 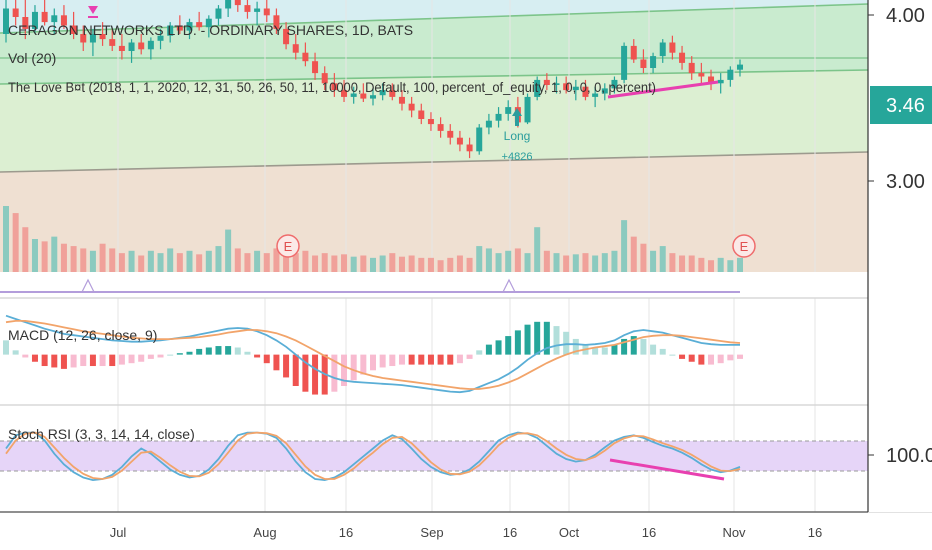 I want to click on stoch-rsi-legend: Stoch RSI (3, 3, 14, 14, close), so click(x=101, y=434).